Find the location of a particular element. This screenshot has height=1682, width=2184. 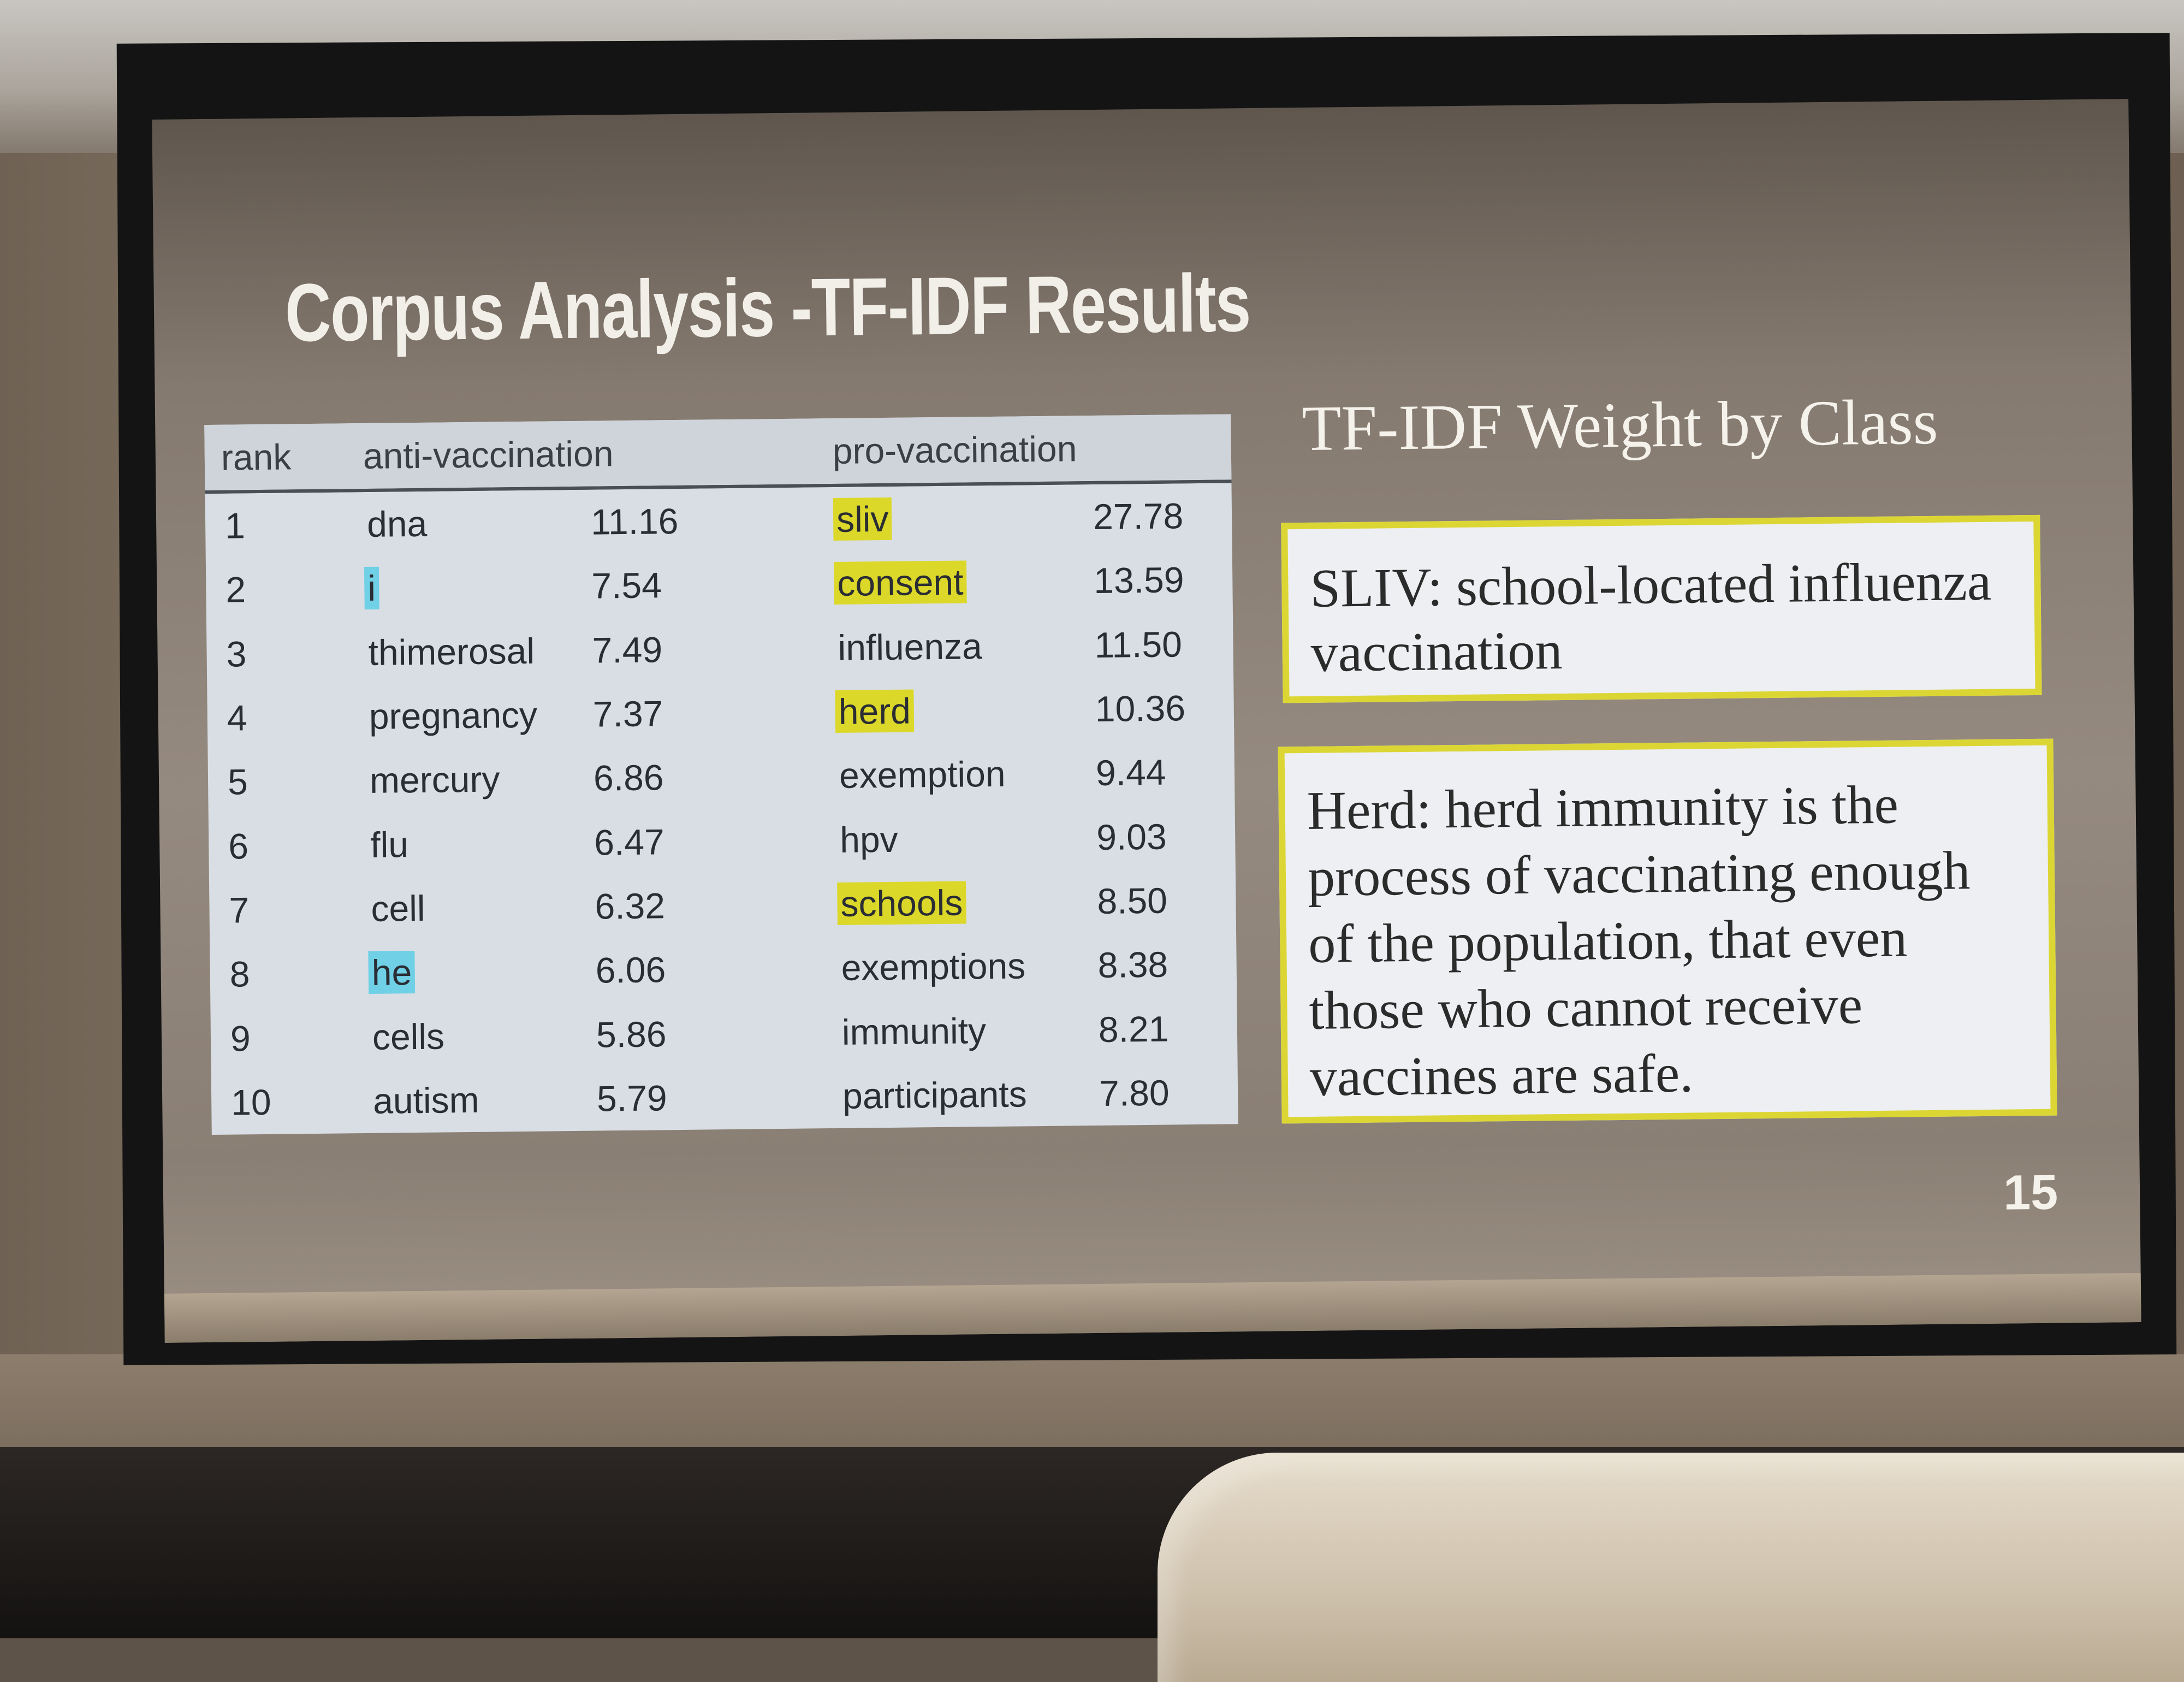

pro-word-cell-text: schools is located at coordinates (901, 903).